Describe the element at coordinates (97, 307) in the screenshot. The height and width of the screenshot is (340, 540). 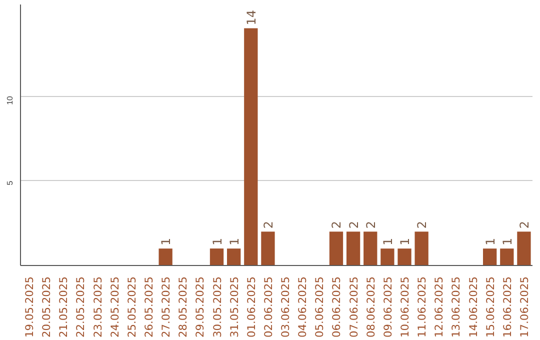
I see `x-tick-label: 23.05.2025` at that location.